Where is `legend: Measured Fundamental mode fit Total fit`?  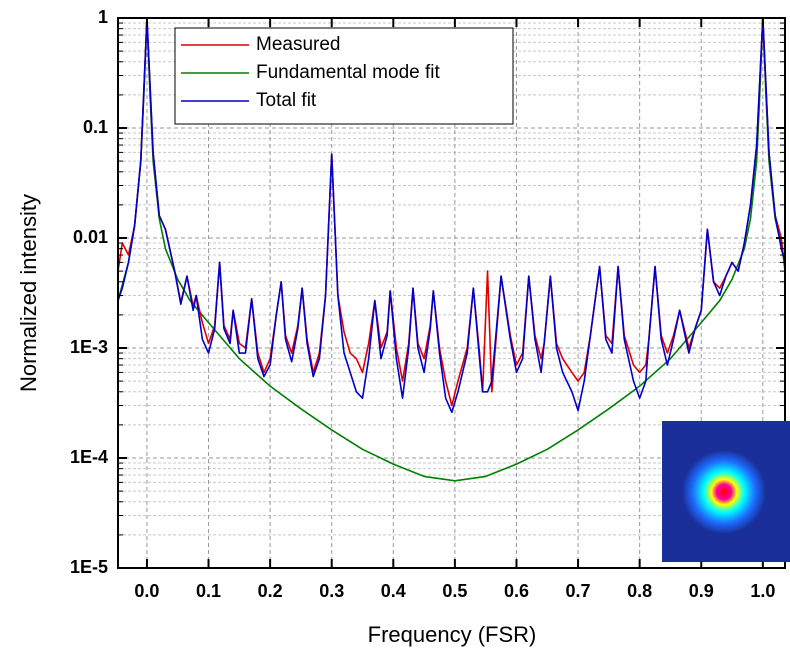
legend: Measured Fundamental mode fit Total fit is located at coordinates (344, 76).